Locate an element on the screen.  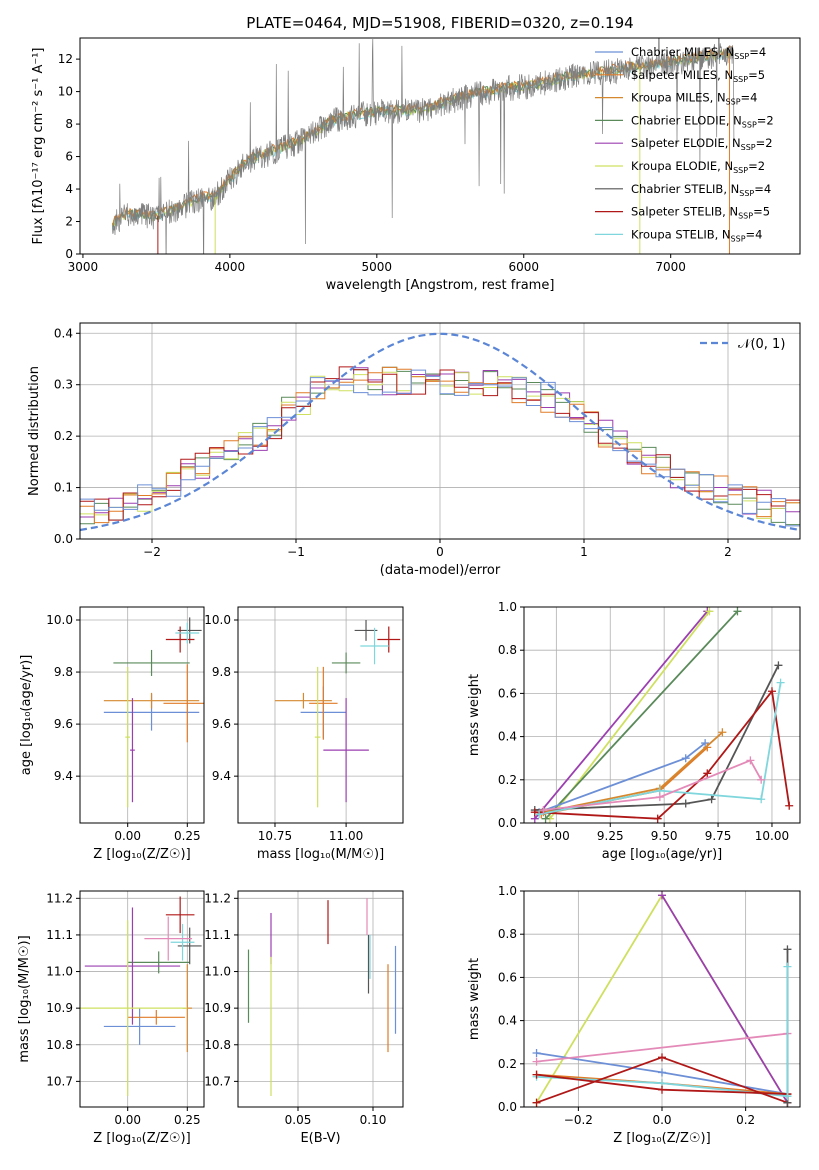
x-axis-label: (data-model)/error is located at coordinates (440, 570).